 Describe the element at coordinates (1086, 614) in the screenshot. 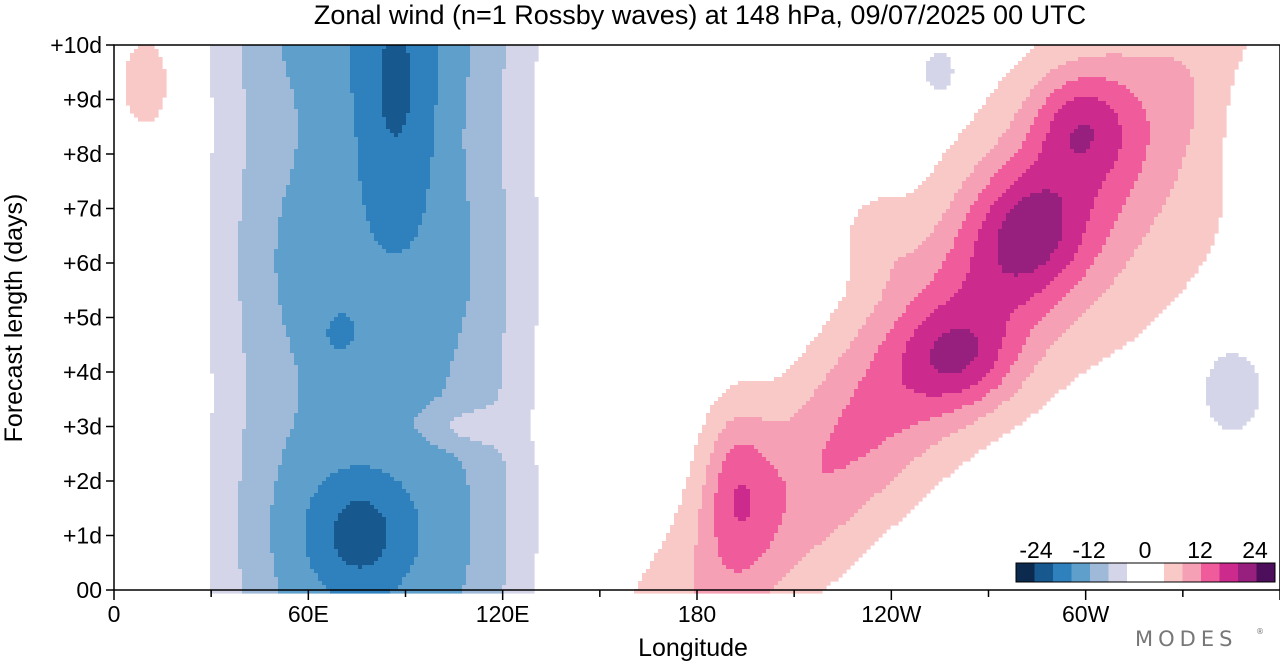

I see `x-tick-label: 60W` at that location.